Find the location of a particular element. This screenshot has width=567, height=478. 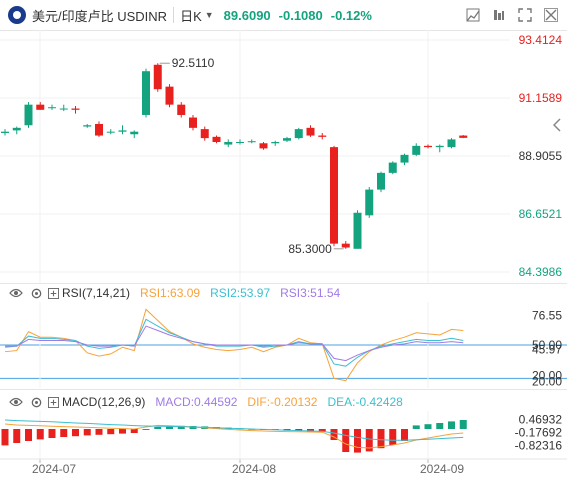

rsi-series-line-rsi3 is located at coordinates (234, 343).